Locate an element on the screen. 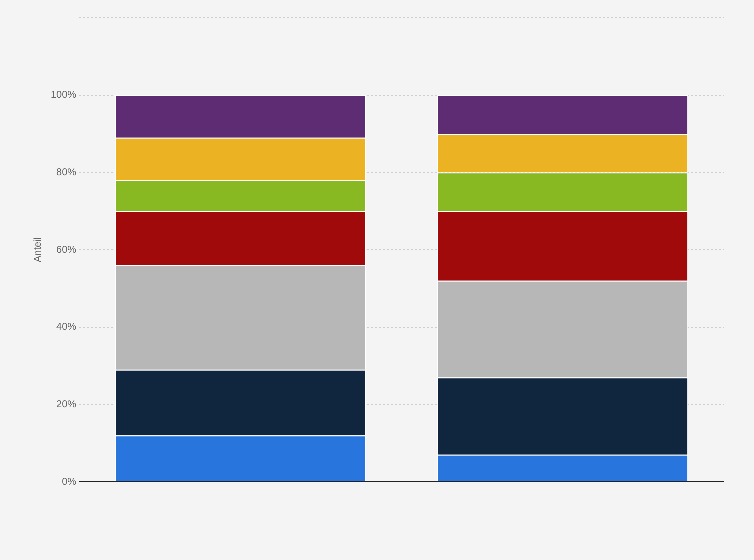 The height and width of the screenshot is (560, 754). y-tick-label: 60% is located at coordinates (66, 250).